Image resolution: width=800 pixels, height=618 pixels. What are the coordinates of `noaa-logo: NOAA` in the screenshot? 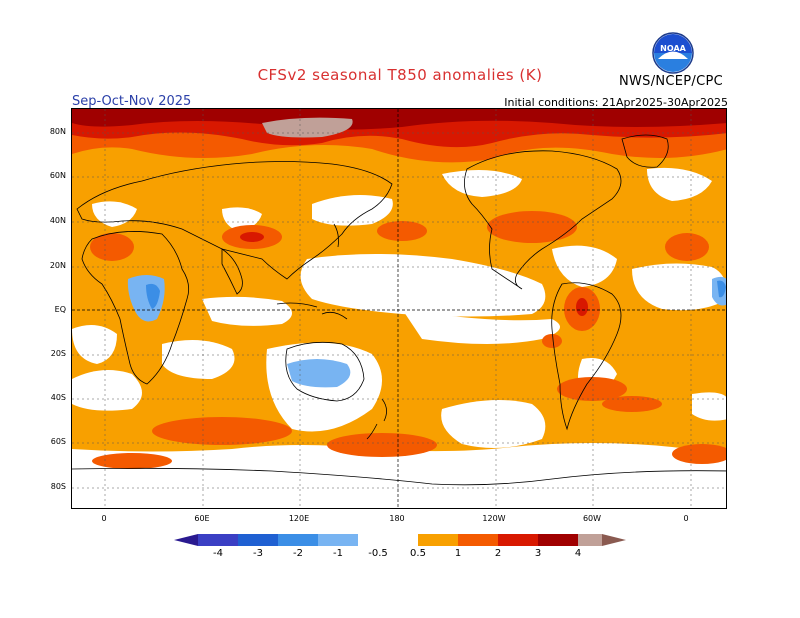 It's located at (673, 53).